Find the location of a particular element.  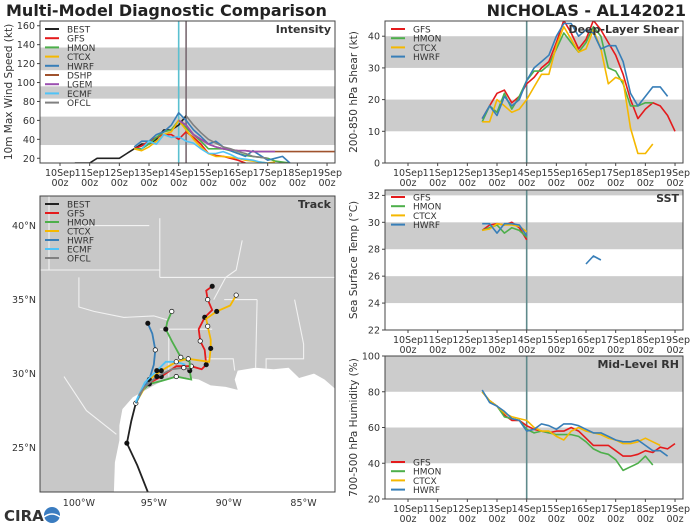

x-tick-label-date: 17Sep is located at coordinates (616, 509).